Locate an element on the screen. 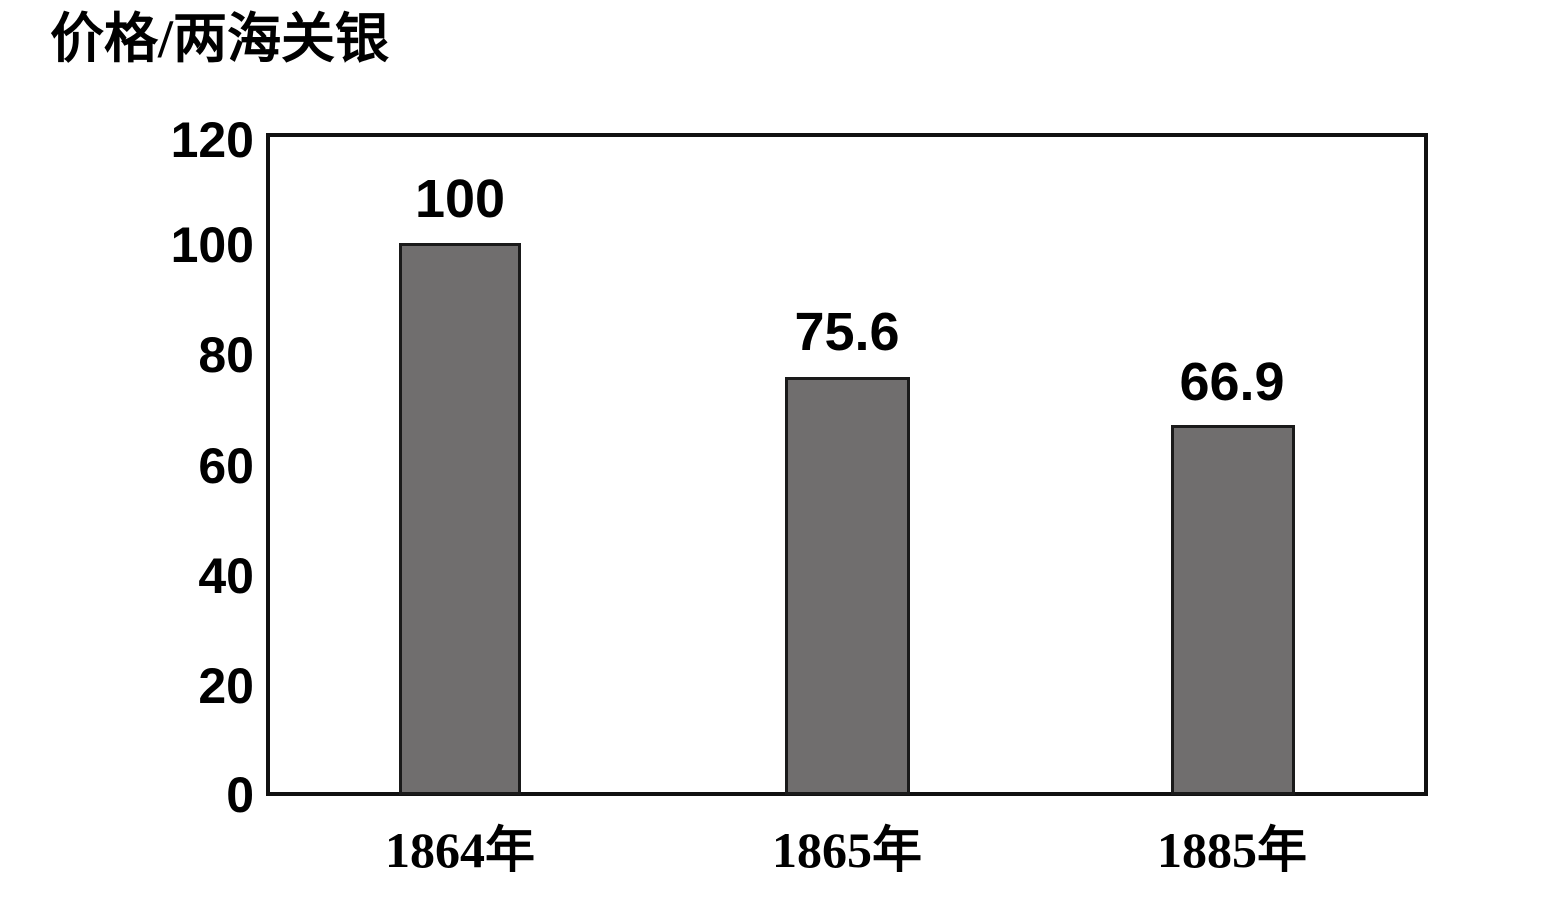  y-tick-label: 80 is located at coordinates (226, 355).